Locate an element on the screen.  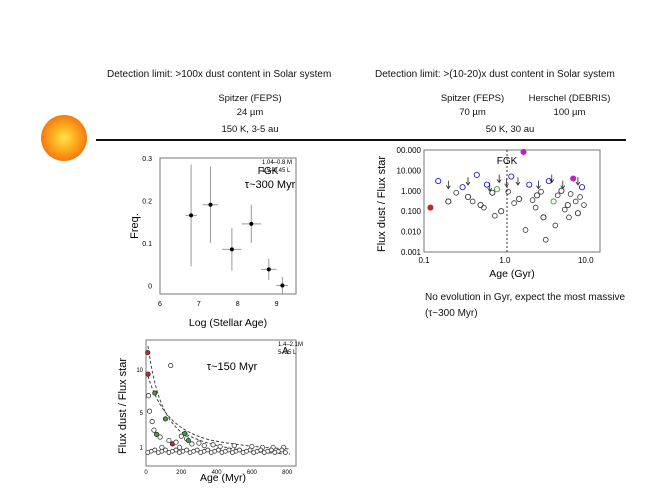
chart2-xtick: 400 is located at coordinates (217, 473).